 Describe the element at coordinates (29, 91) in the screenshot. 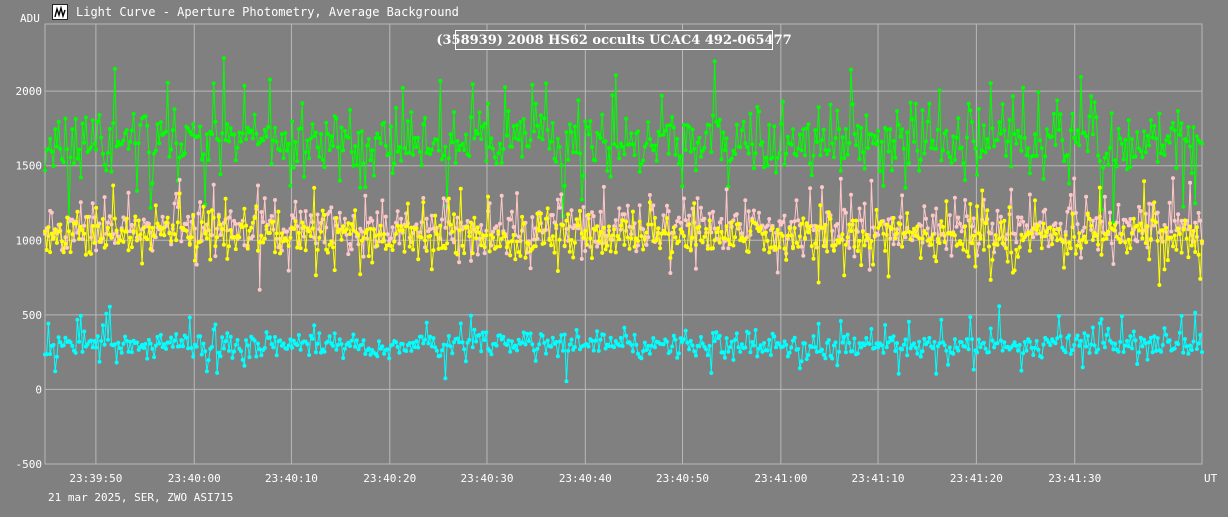

I see `y-tick-label: 2000` at that location.